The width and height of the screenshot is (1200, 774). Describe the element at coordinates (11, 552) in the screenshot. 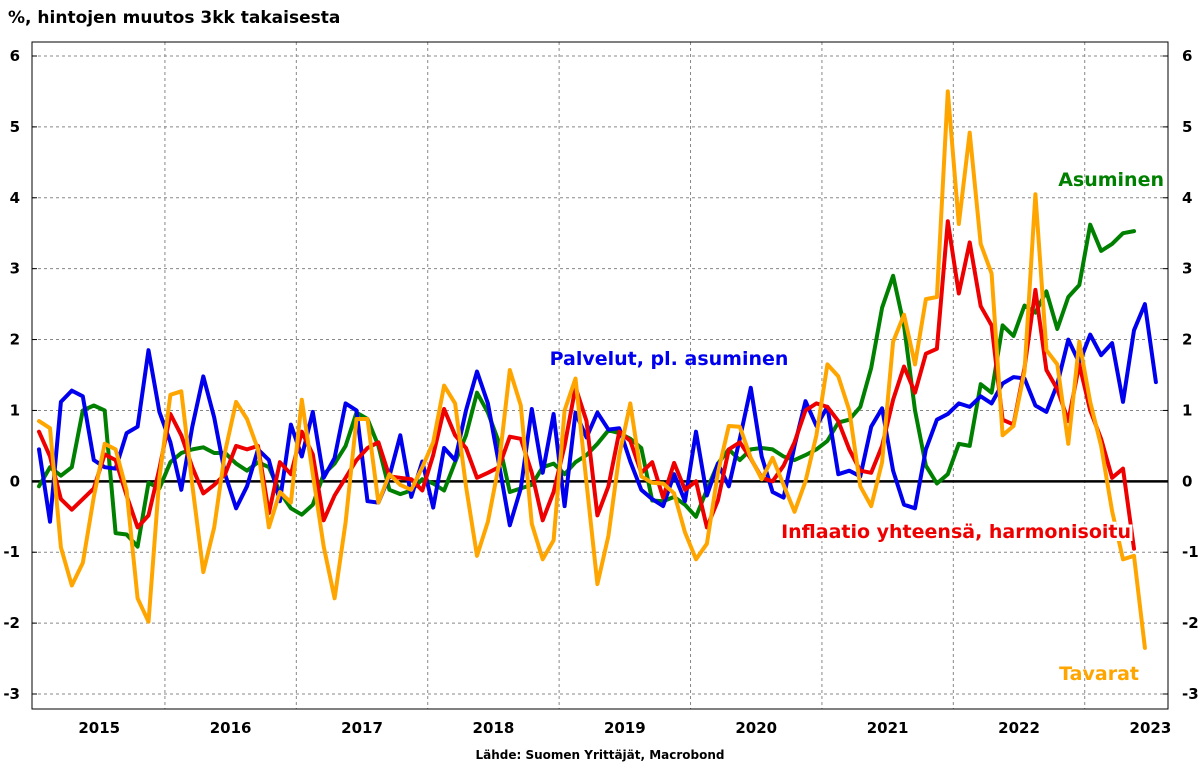

I see `y-tick-label-left: -1` at that location.